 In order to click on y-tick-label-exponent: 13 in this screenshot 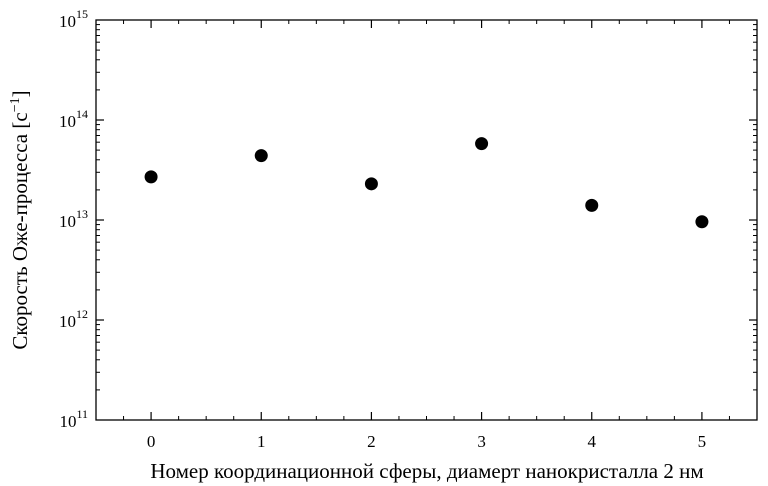, I will do `click(82, 214)`.